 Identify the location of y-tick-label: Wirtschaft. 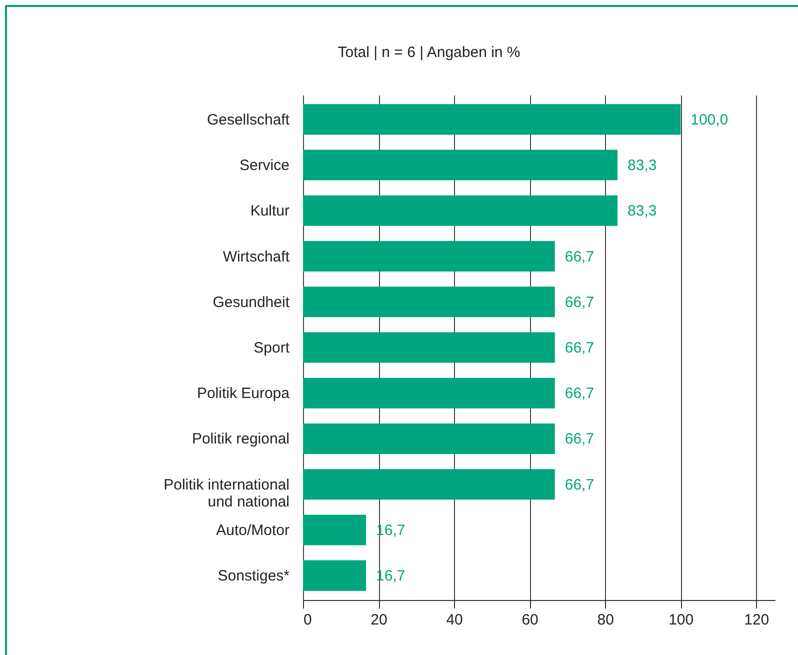
(256, 257).